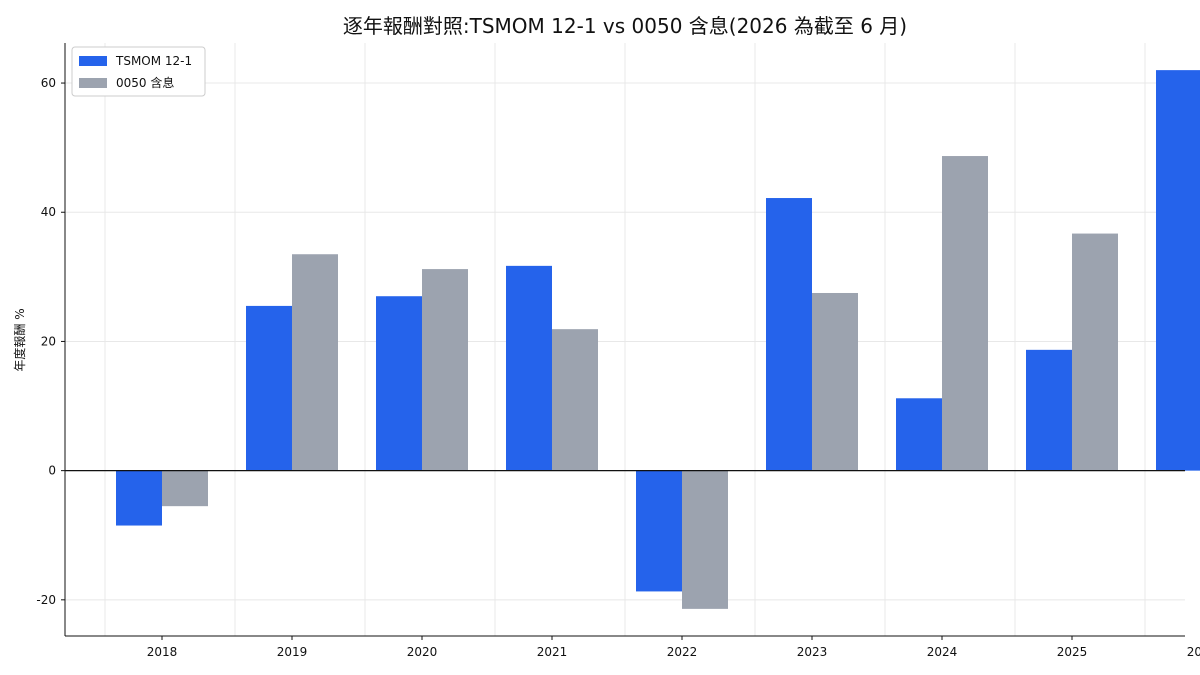 The width and height of the screenshot is (1200, 675). I want to click on legend: TSMOM 12-1 0050 含息, so click(138, 71).